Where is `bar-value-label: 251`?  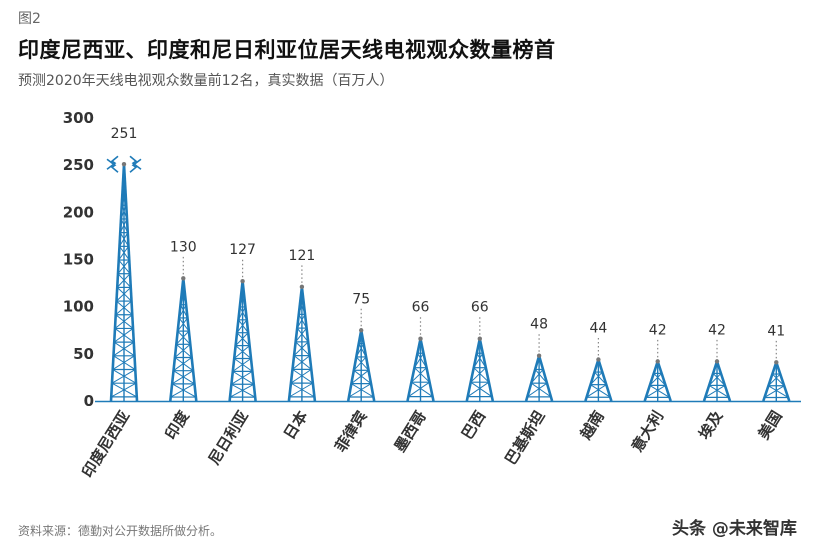 bar-value-label: 251 is located at coordinates (124, 134).